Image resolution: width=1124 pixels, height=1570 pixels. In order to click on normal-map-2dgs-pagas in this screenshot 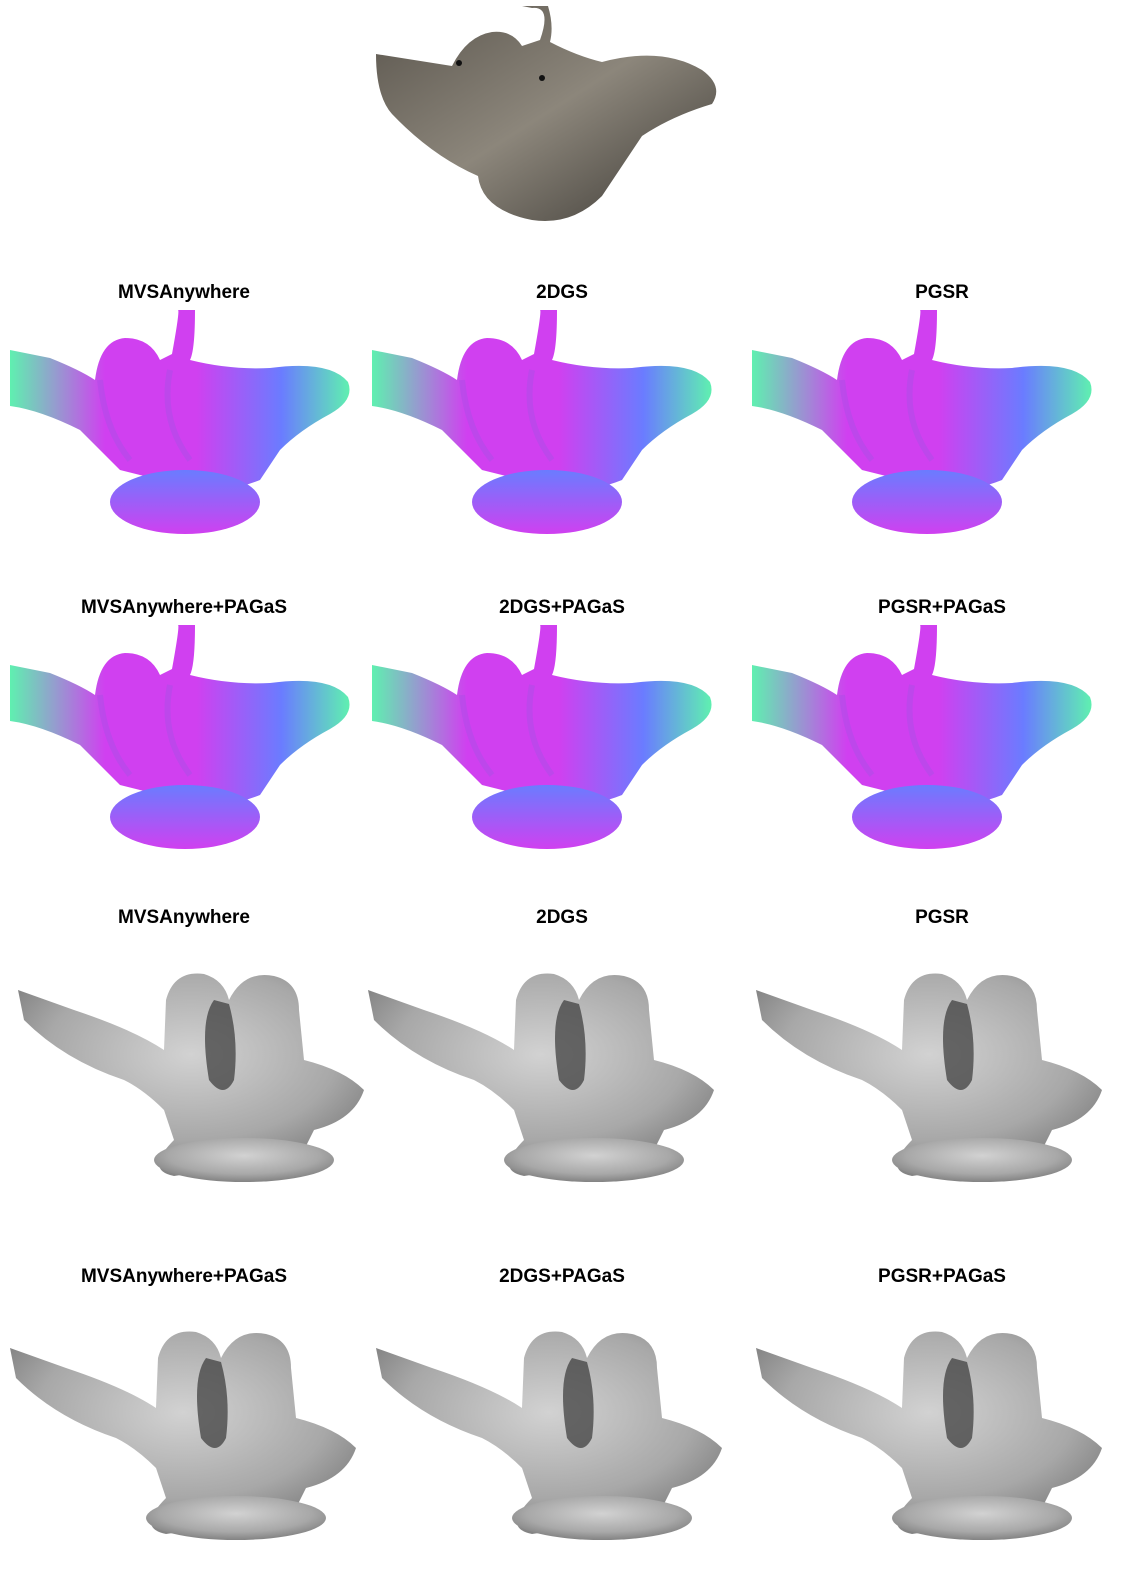, I will do `click(552, 740)`.